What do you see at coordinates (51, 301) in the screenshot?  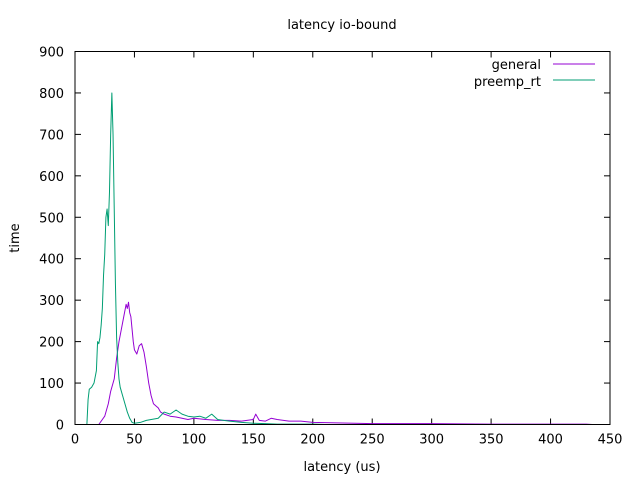 I see `y-tick-label: 300` at bounding box center [51, 301].